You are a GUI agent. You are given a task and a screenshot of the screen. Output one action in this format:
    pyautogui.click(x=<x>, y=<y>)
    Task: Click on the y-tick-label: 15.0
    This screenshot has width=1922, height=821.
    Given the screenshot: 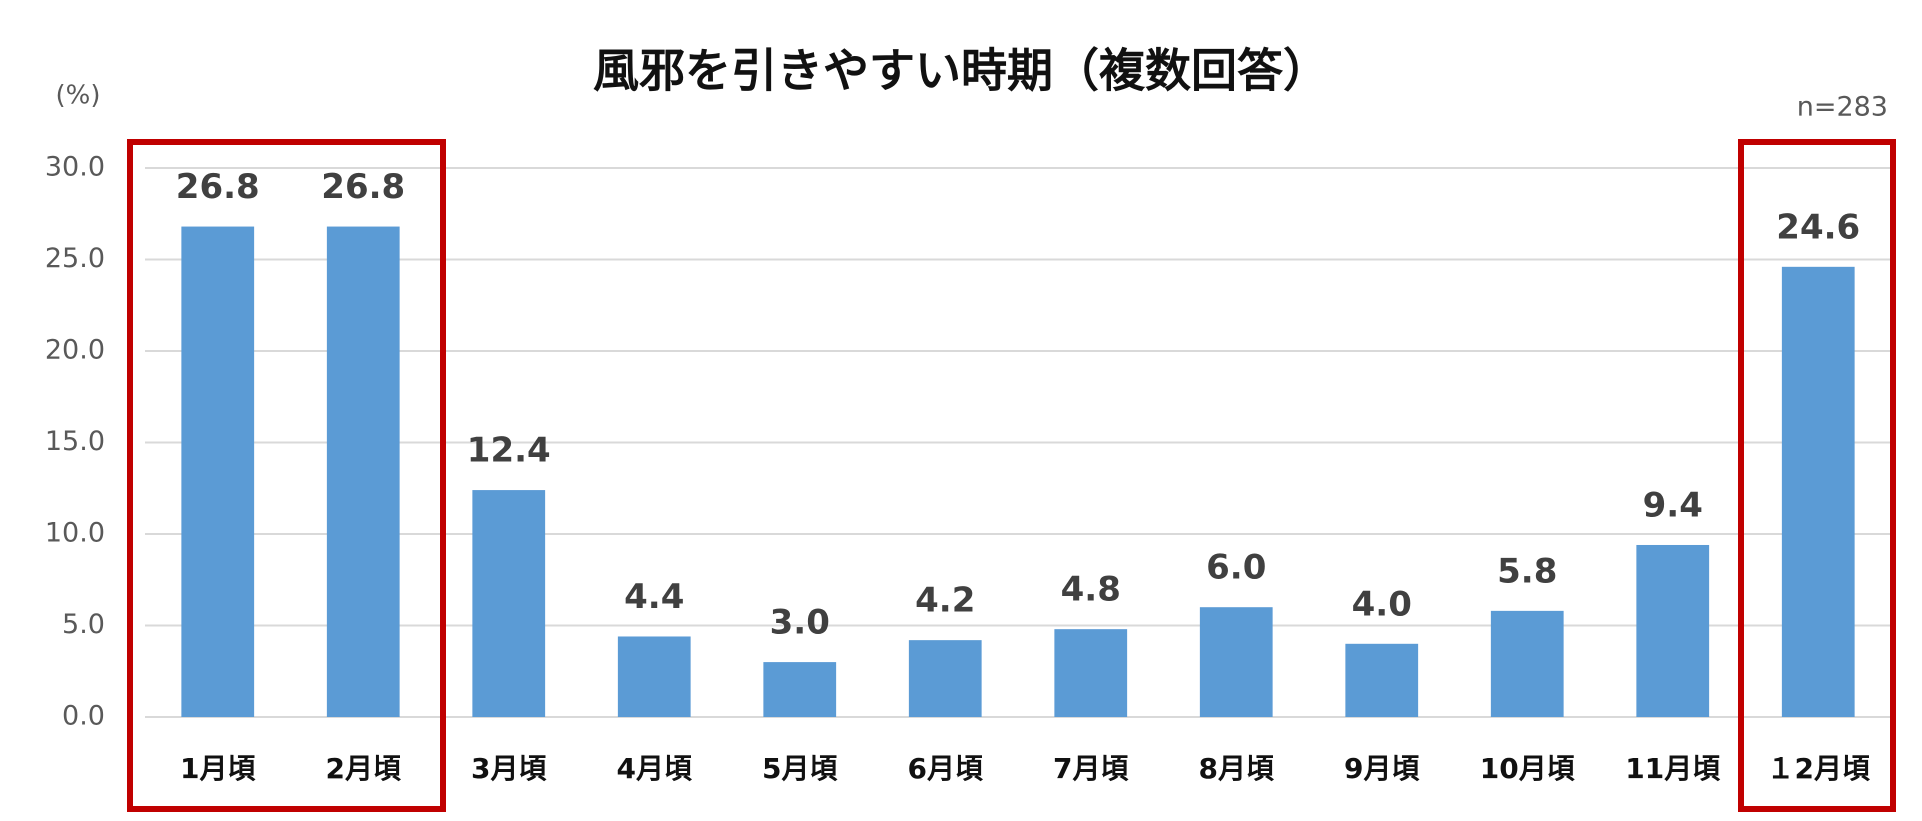 What is the action you would take?
    pyautogui.click(x=75, y=441)
    